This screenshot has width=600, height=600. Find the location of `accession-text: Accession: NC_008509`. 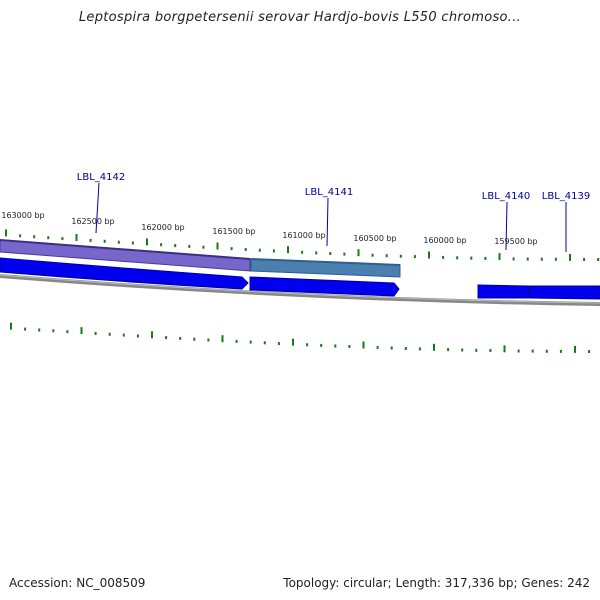

accession-text: Accession: NC_008509 is located at coordinates (77, 583).